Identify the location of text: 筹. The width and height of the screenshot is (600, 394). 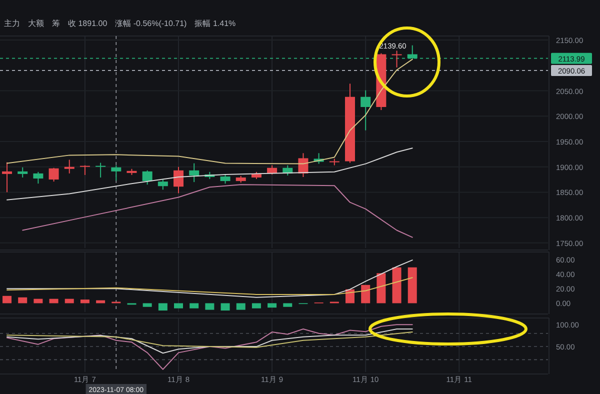
(56, 23).